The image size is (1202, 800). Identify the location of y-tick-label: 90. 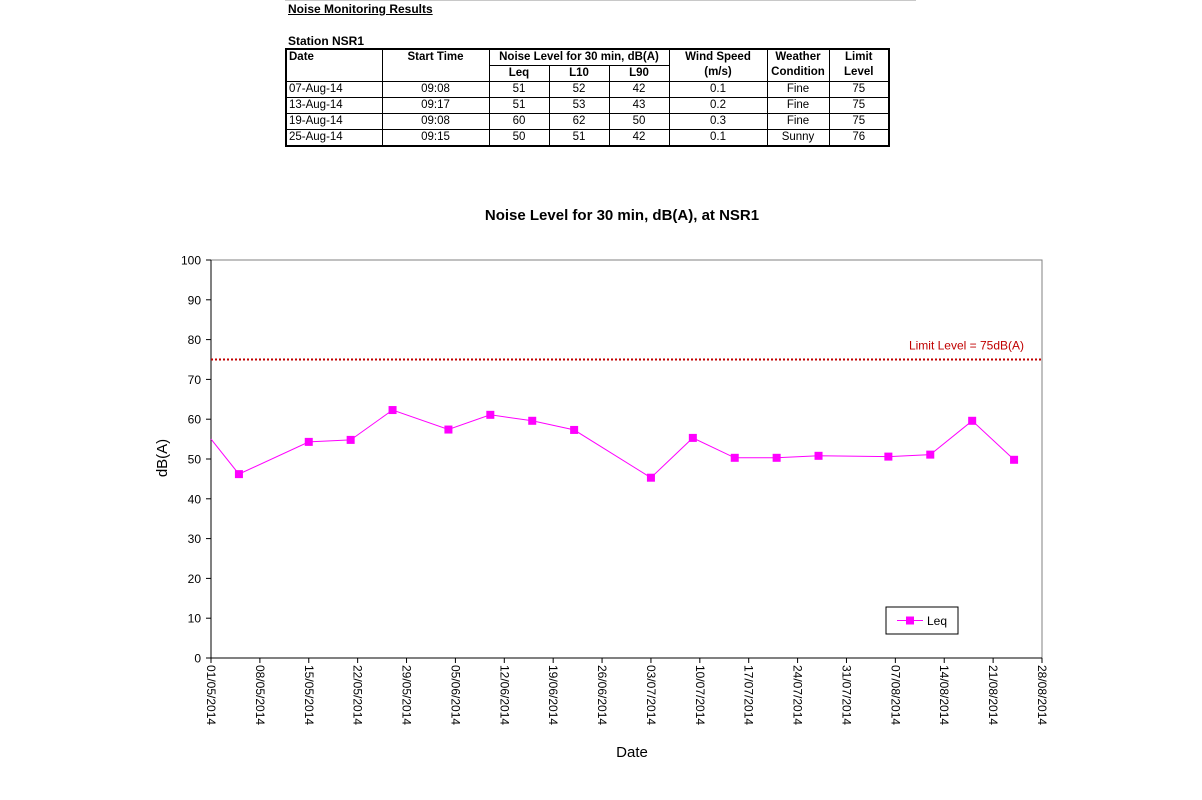
(195, 300).